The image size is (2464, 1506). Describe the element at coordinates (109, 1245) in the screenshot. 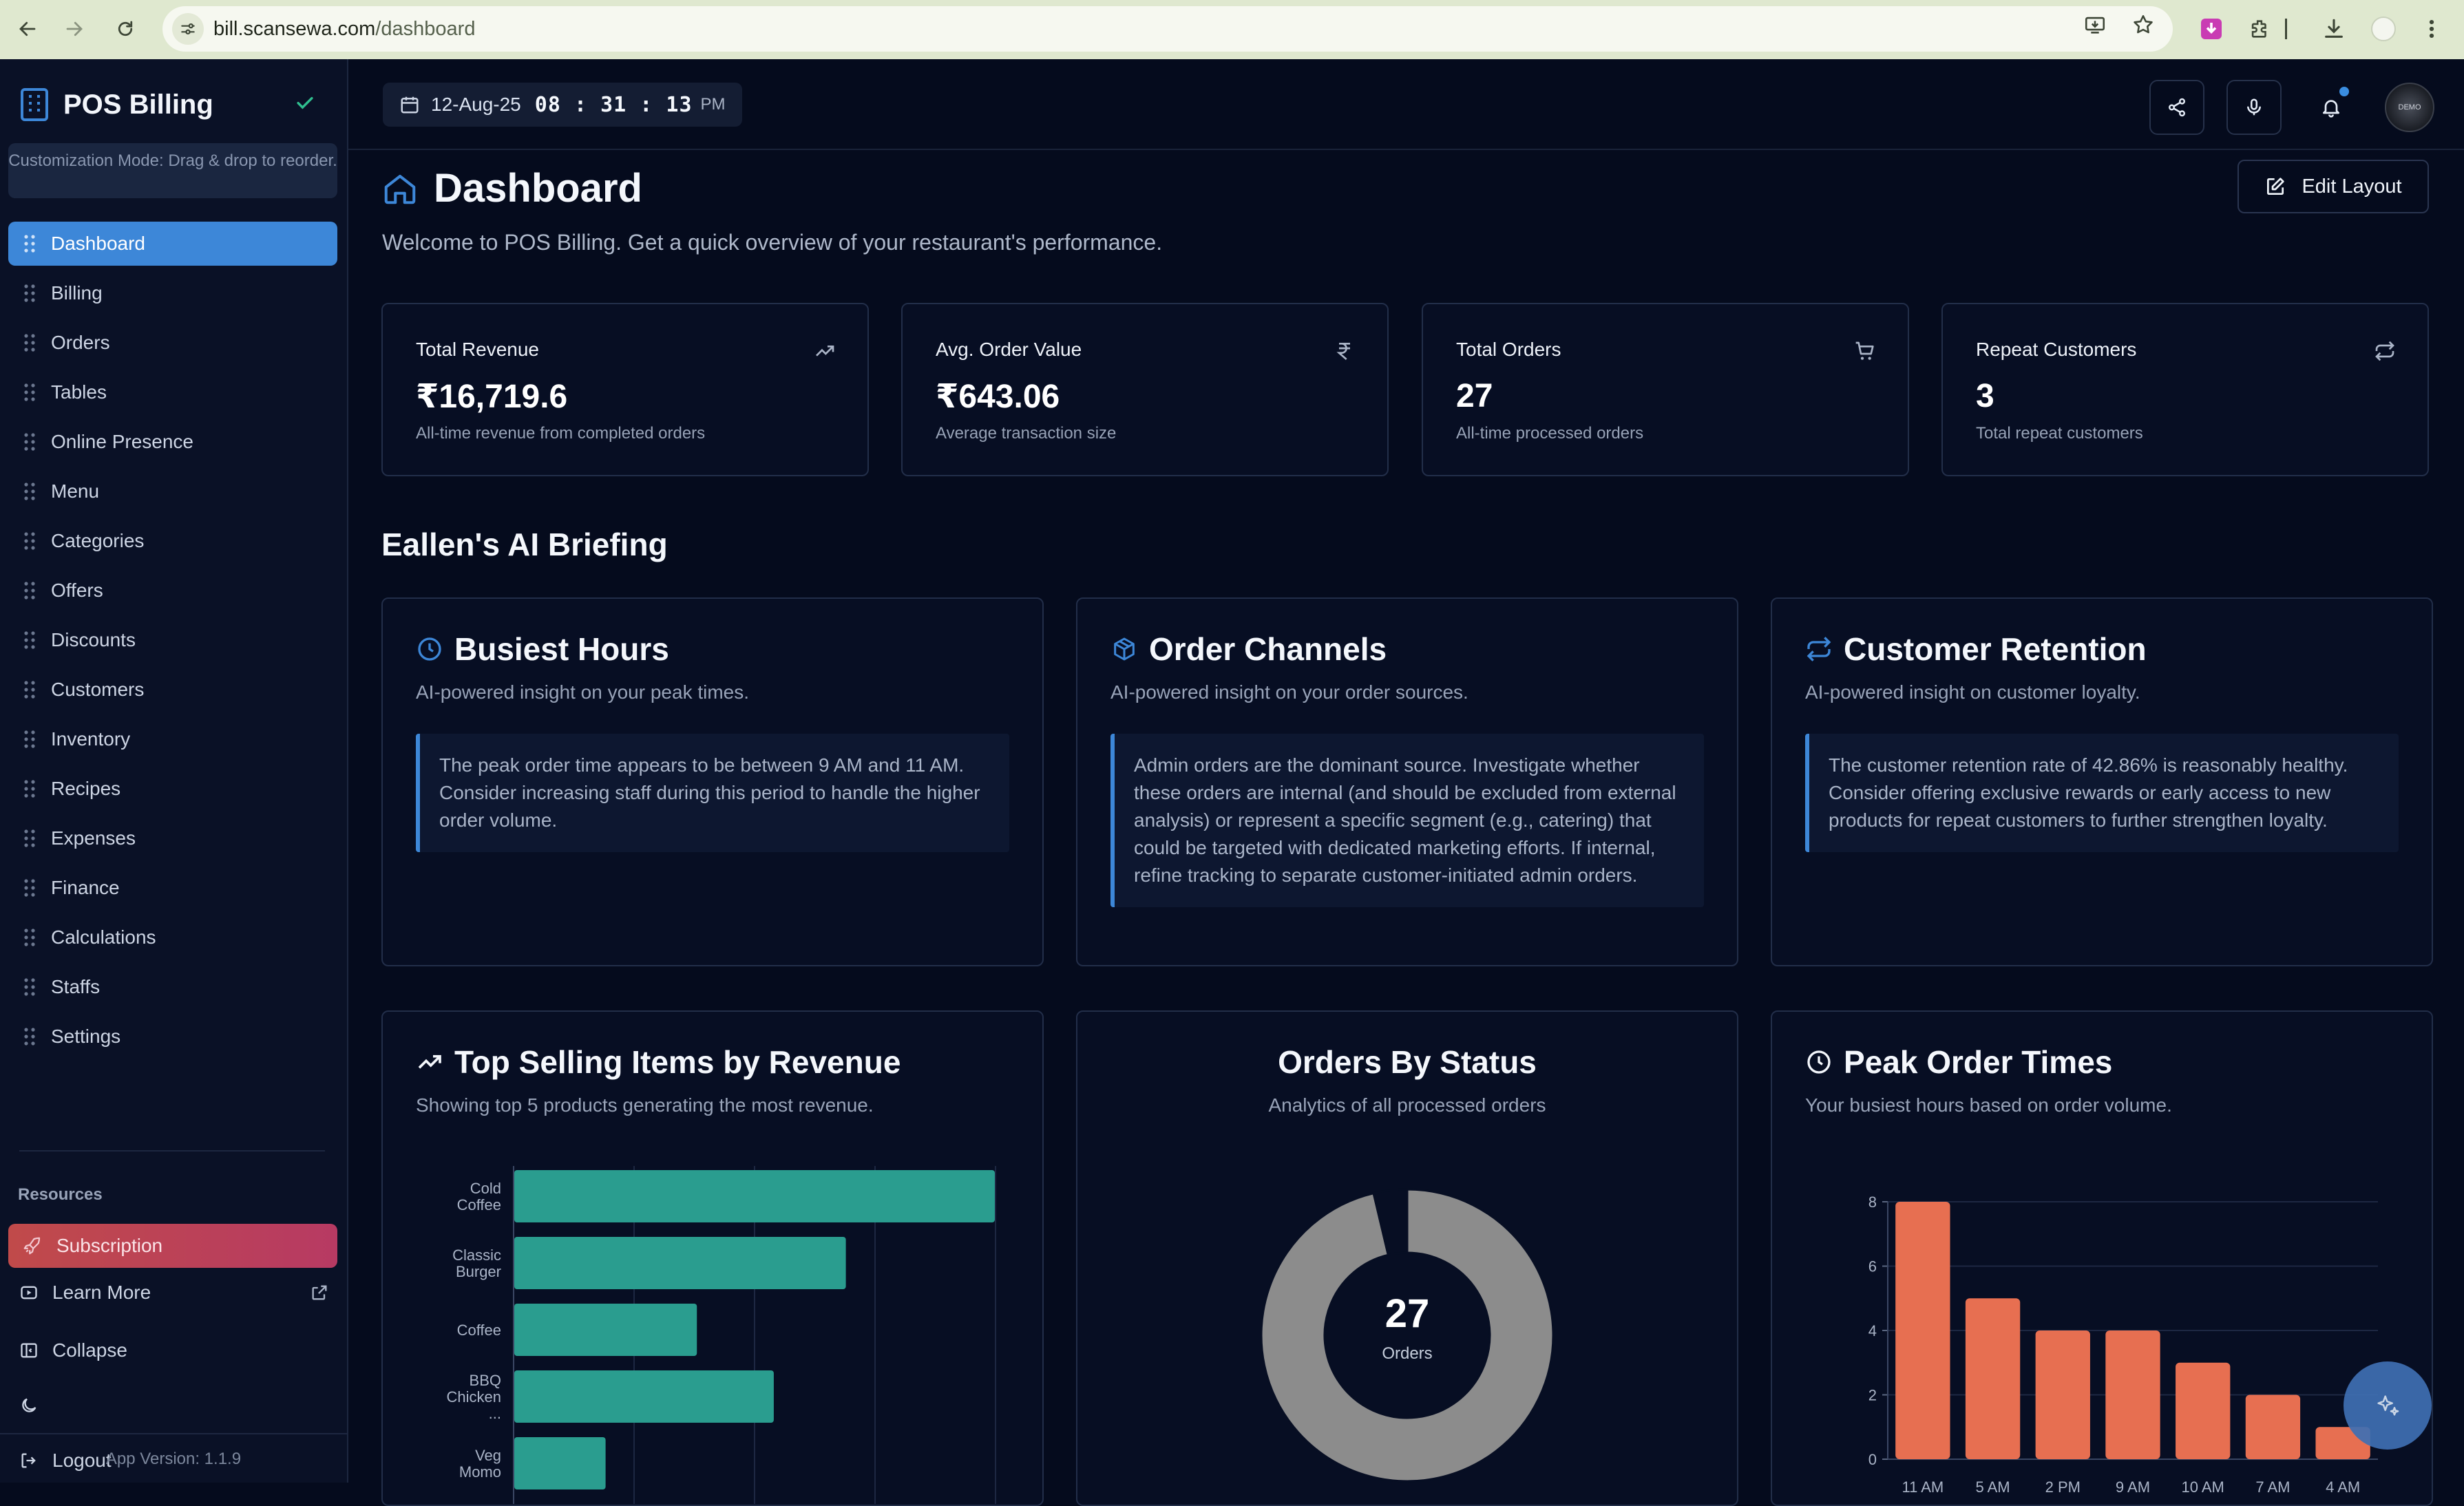

I see `subscription-label: Subscription` at that location.